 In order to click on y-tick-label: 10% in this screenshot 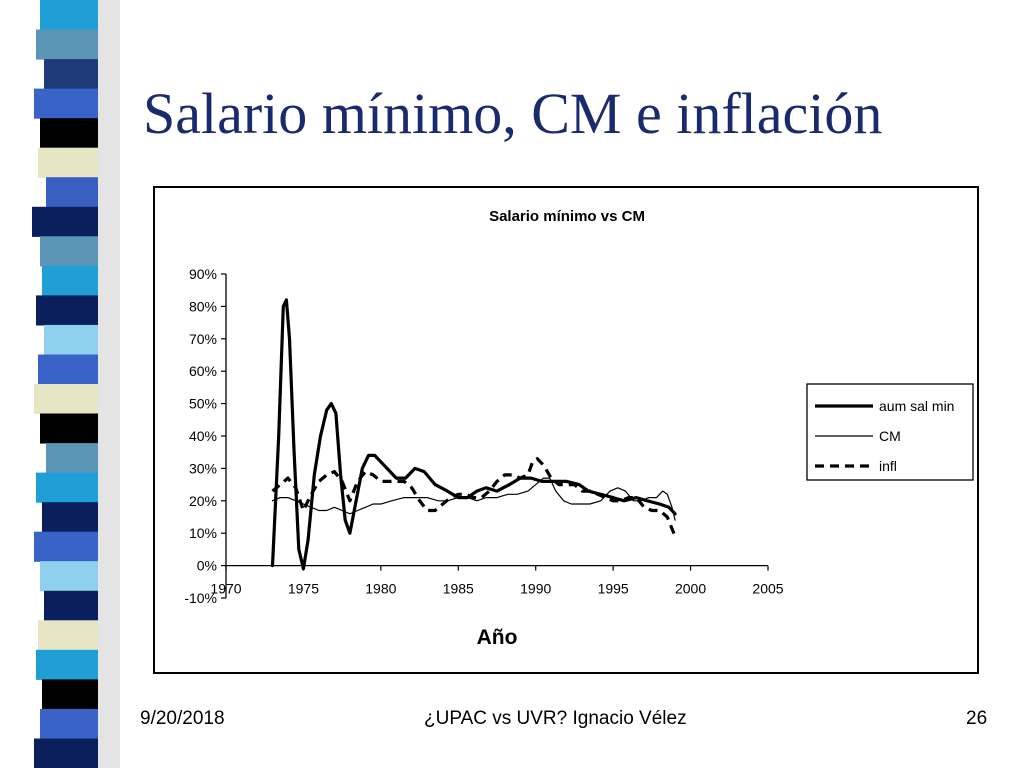, I will do `click(203, 533)`.